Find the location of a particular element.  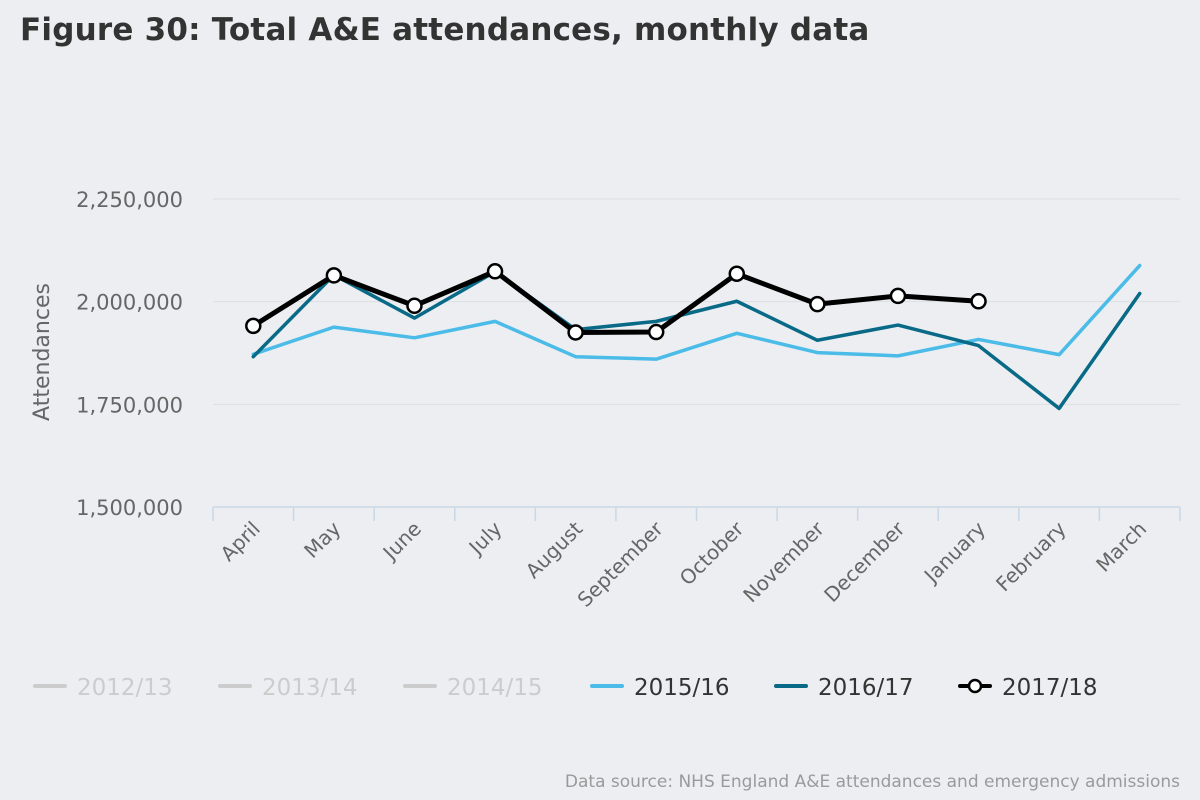

legend-label: 2014/15 is located at coordinates (495, 688).